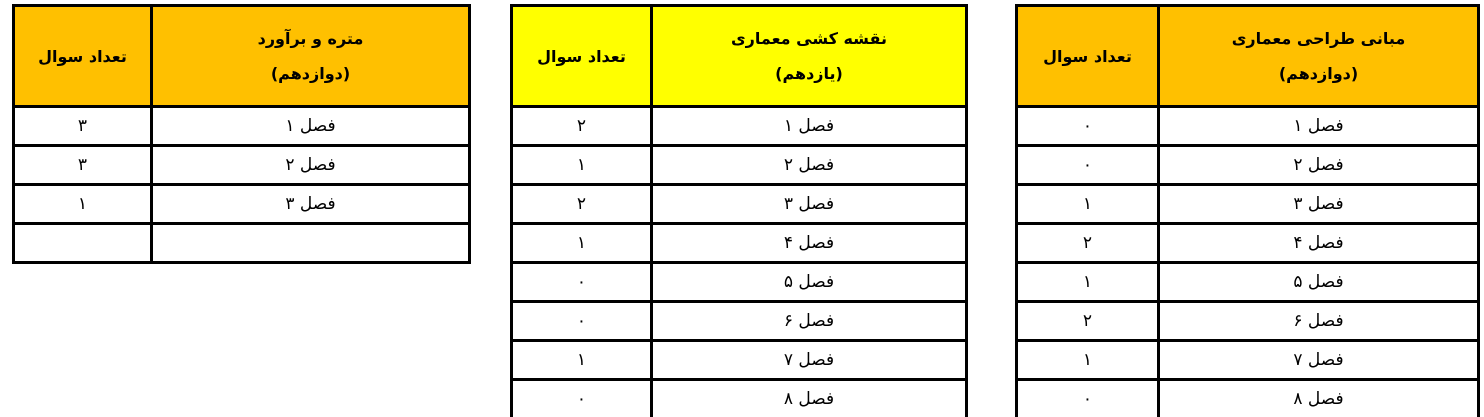 The width and height of the screenshot is (1484, 417). What do you see at coordinates (1318, 38) in the screenshot?
I see `subject-title: مبانی طراحی معماری` at bounding box center [1318, 38].